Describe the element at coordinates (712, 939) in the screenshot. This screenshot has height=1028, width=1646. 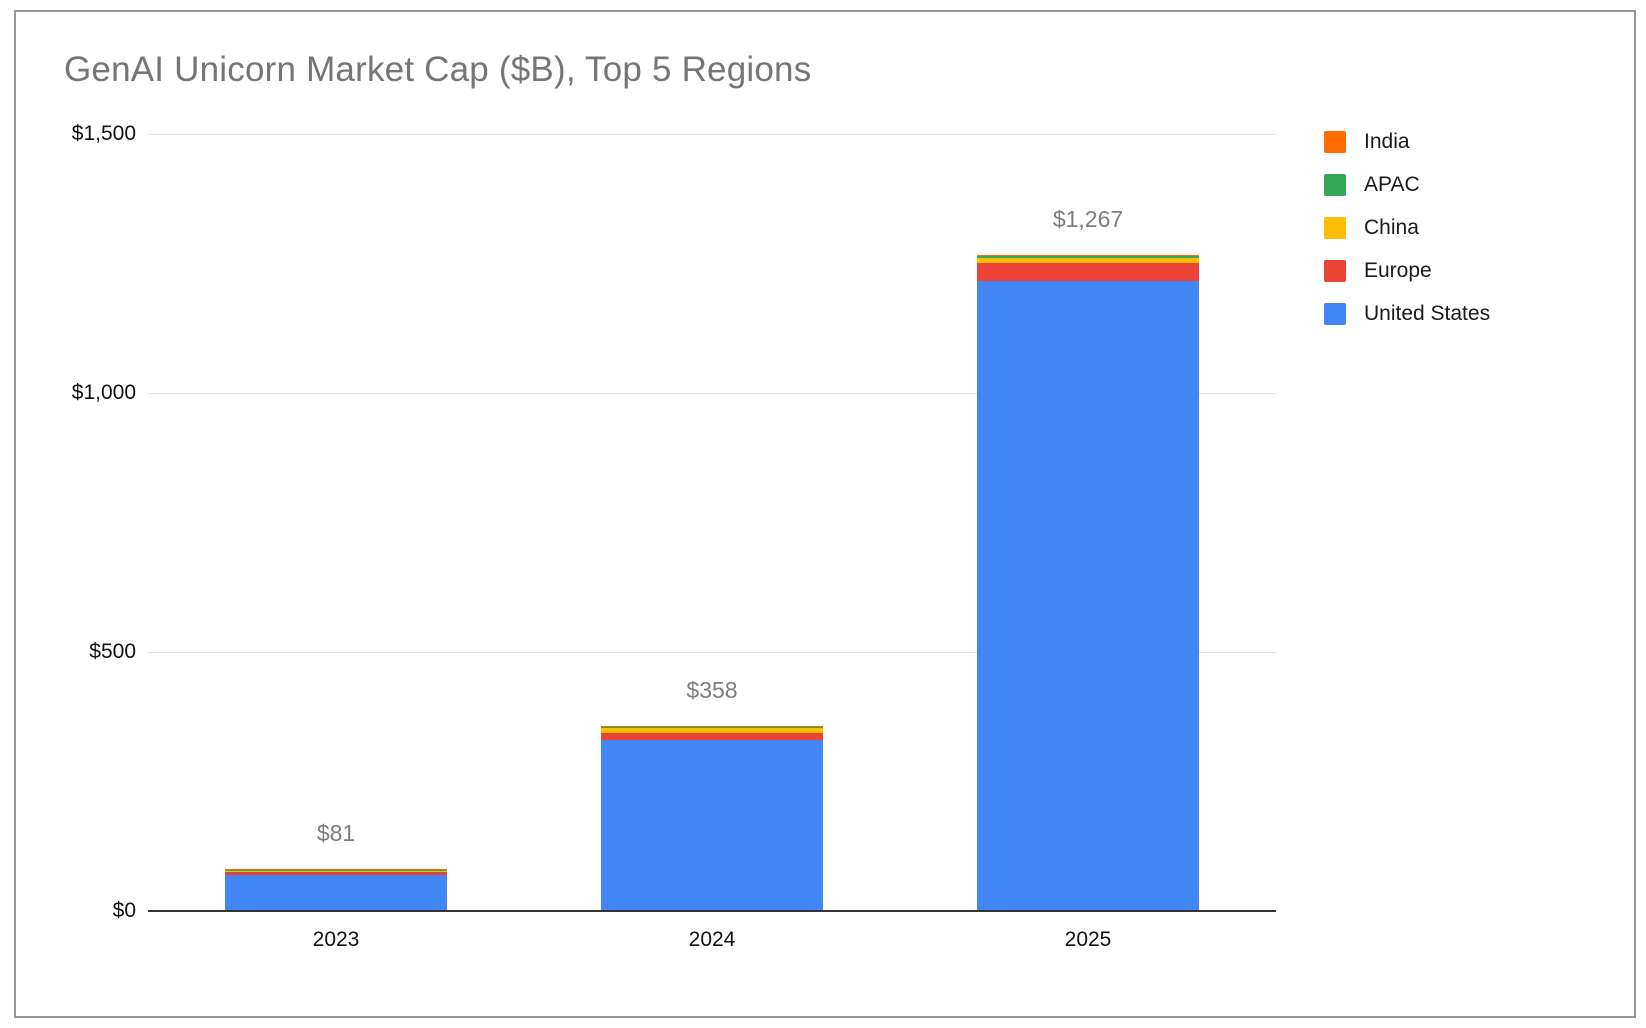
I see `x-tick-label: 2024` at that location.